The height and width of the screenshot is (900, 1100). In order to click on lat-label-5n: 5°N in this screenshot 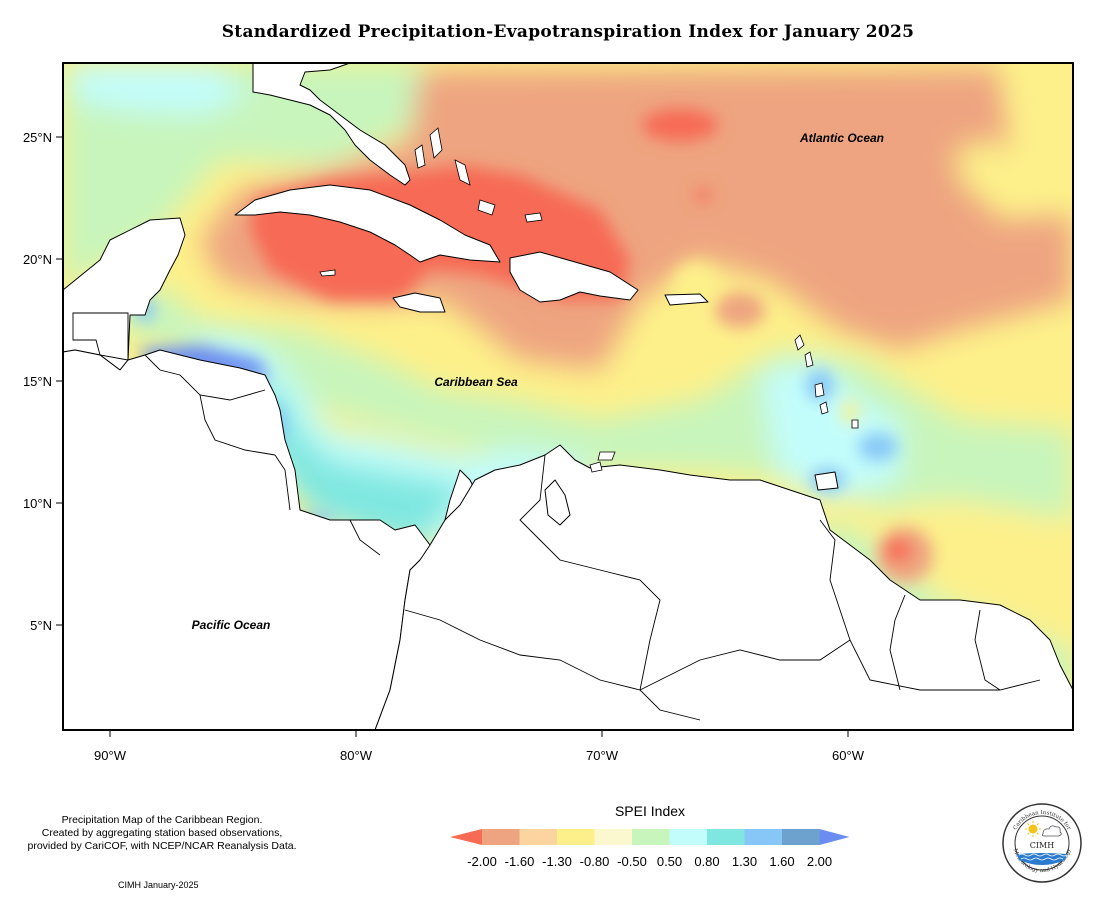, I will do `click(41, 625)`.